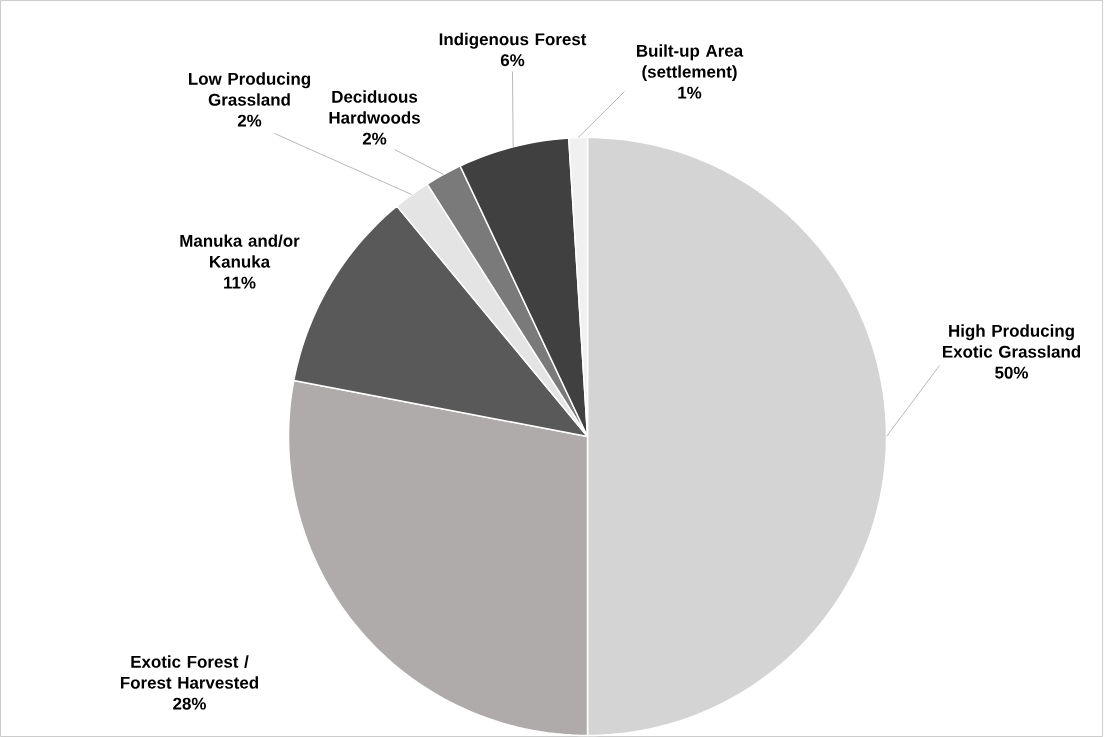  Describe the element at coordinates (189, 703) in the screenshot. I see `data-label: 28%` at that location.